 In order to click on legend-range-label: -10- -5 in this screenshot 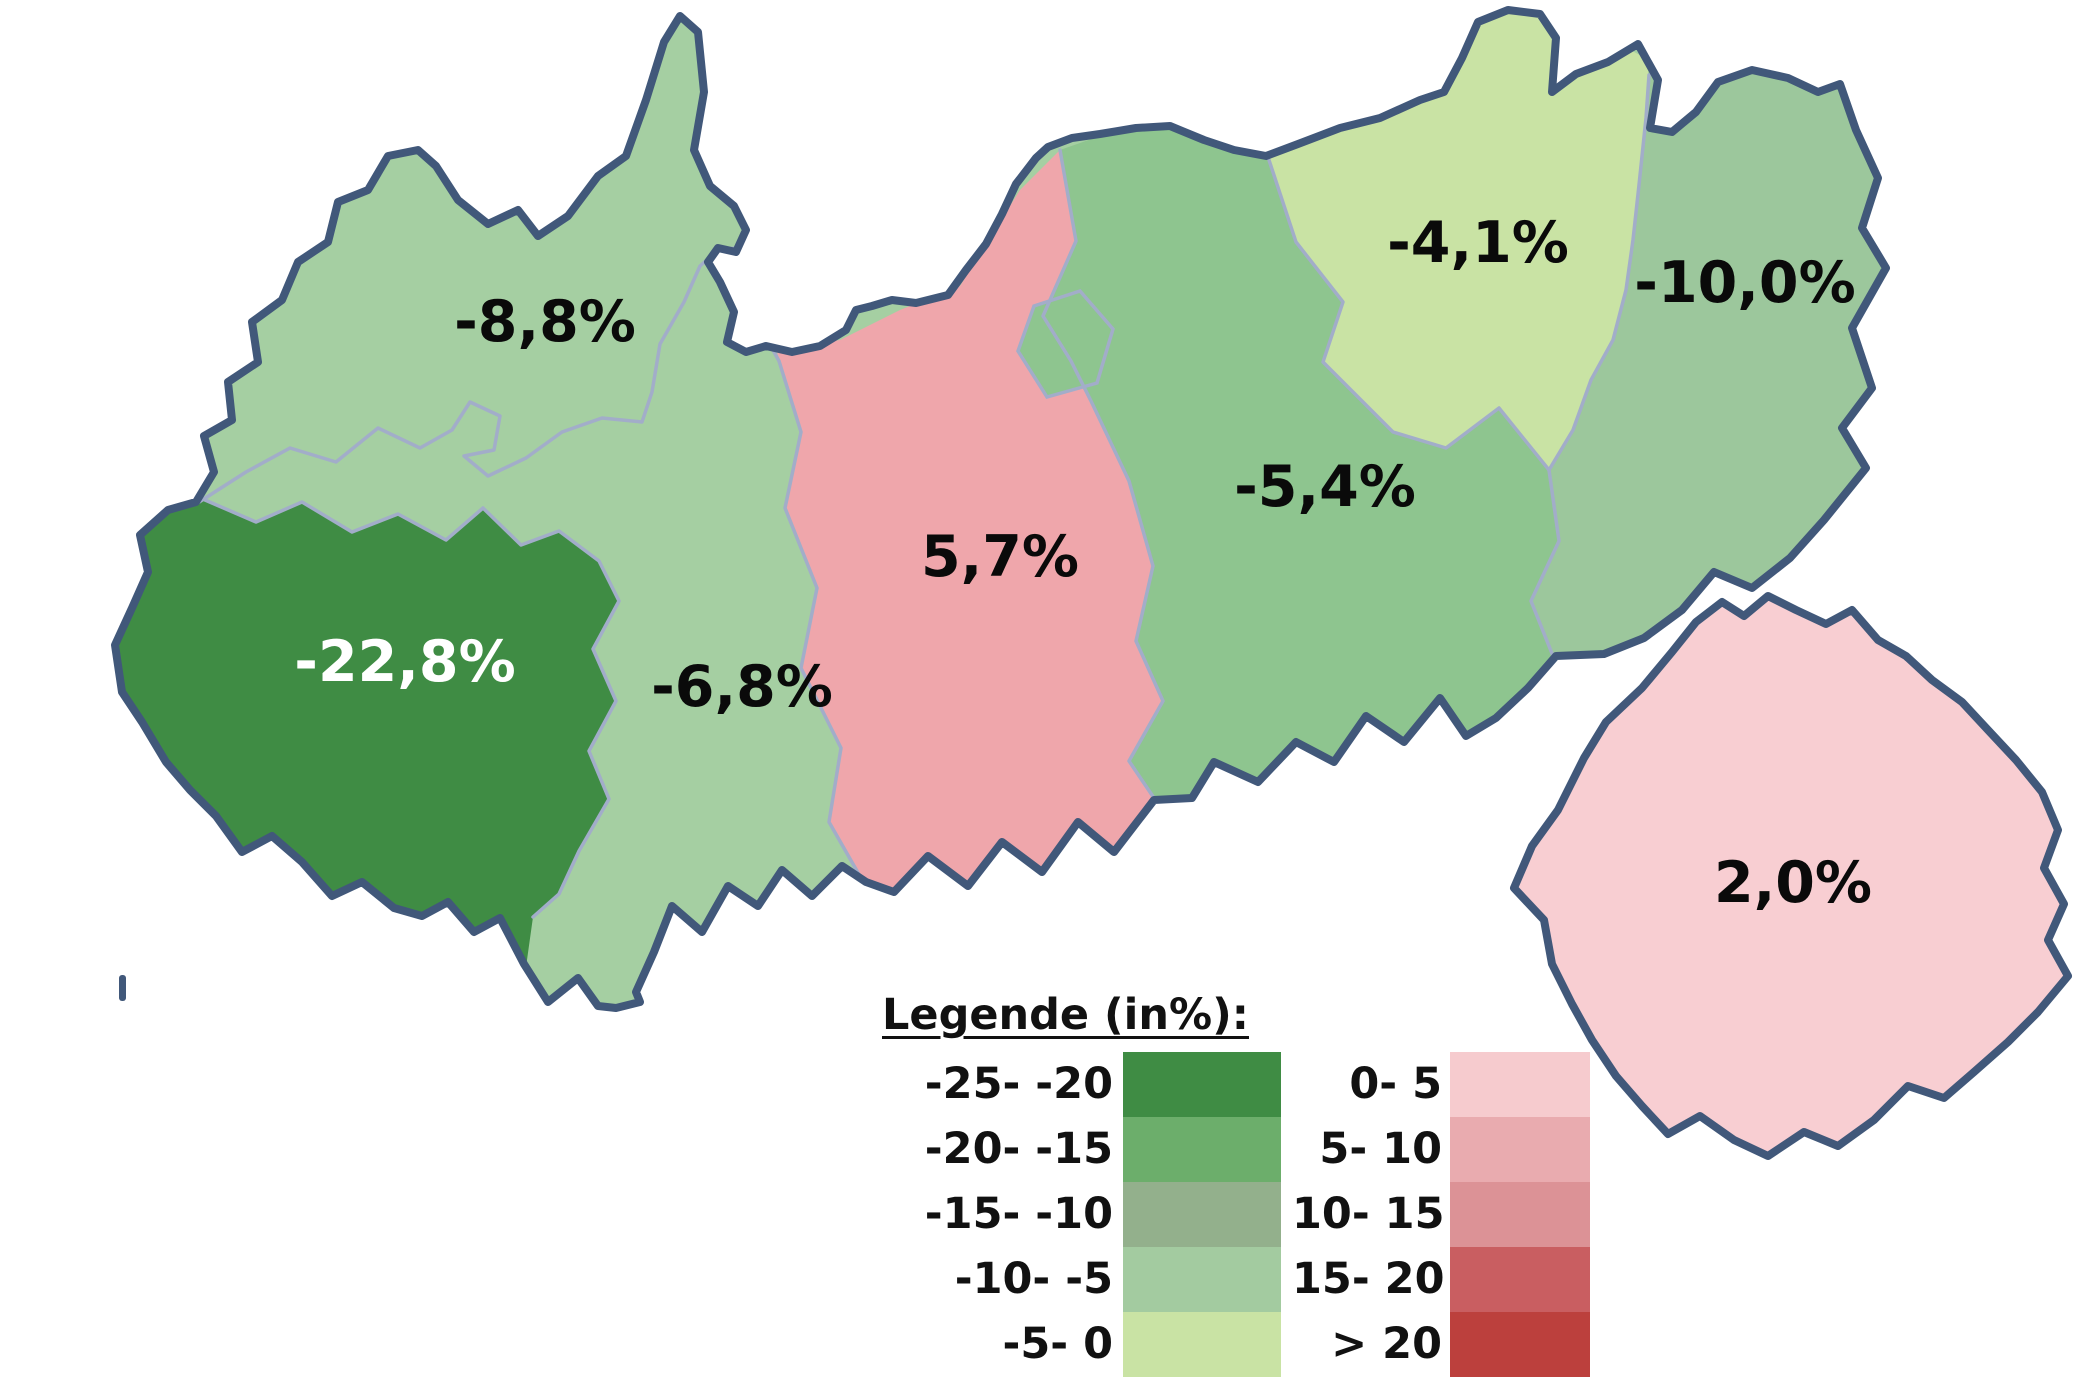, I will do `click(1033, 1279)`.